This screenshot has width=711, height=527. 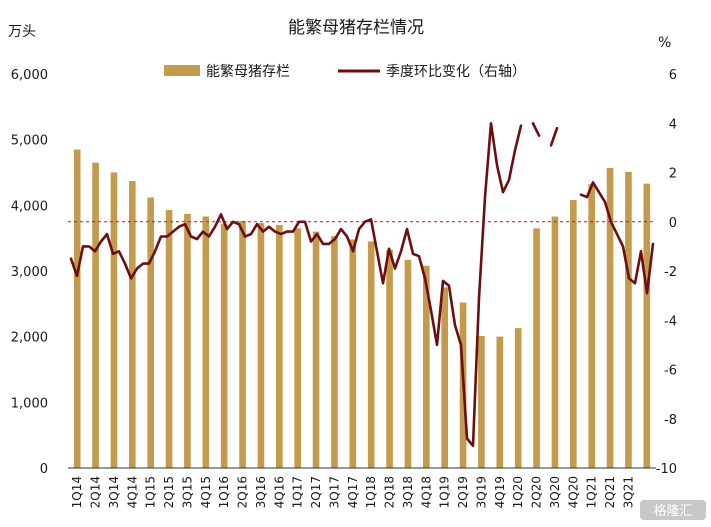 I want to click on right-axis-tick-label: -8, so click(x=670, y=420).